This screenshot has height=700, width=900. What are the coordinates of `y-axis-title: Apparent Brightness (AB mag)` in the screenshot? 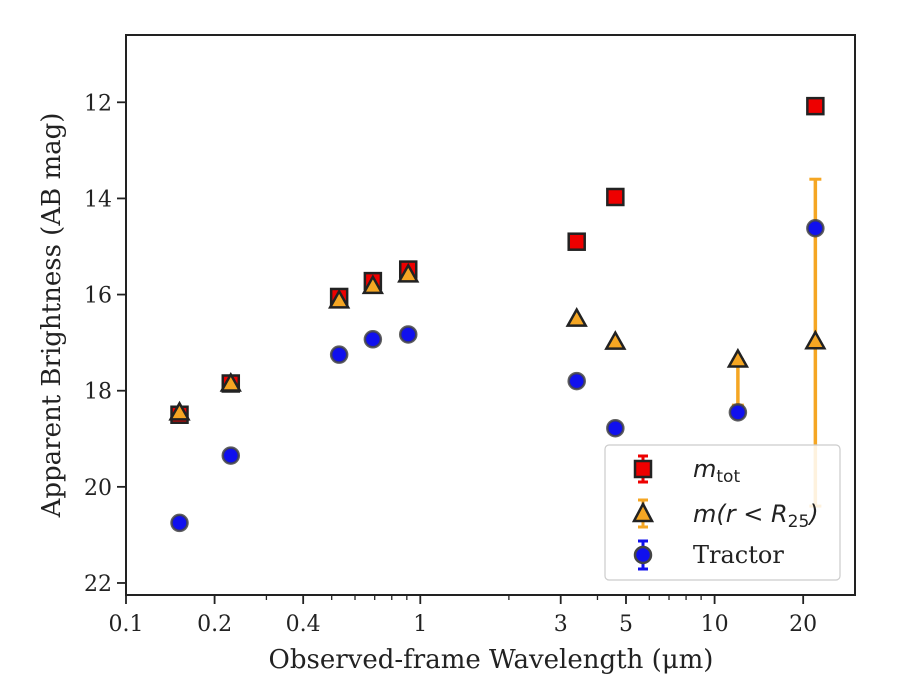 It's located at (52, 316).